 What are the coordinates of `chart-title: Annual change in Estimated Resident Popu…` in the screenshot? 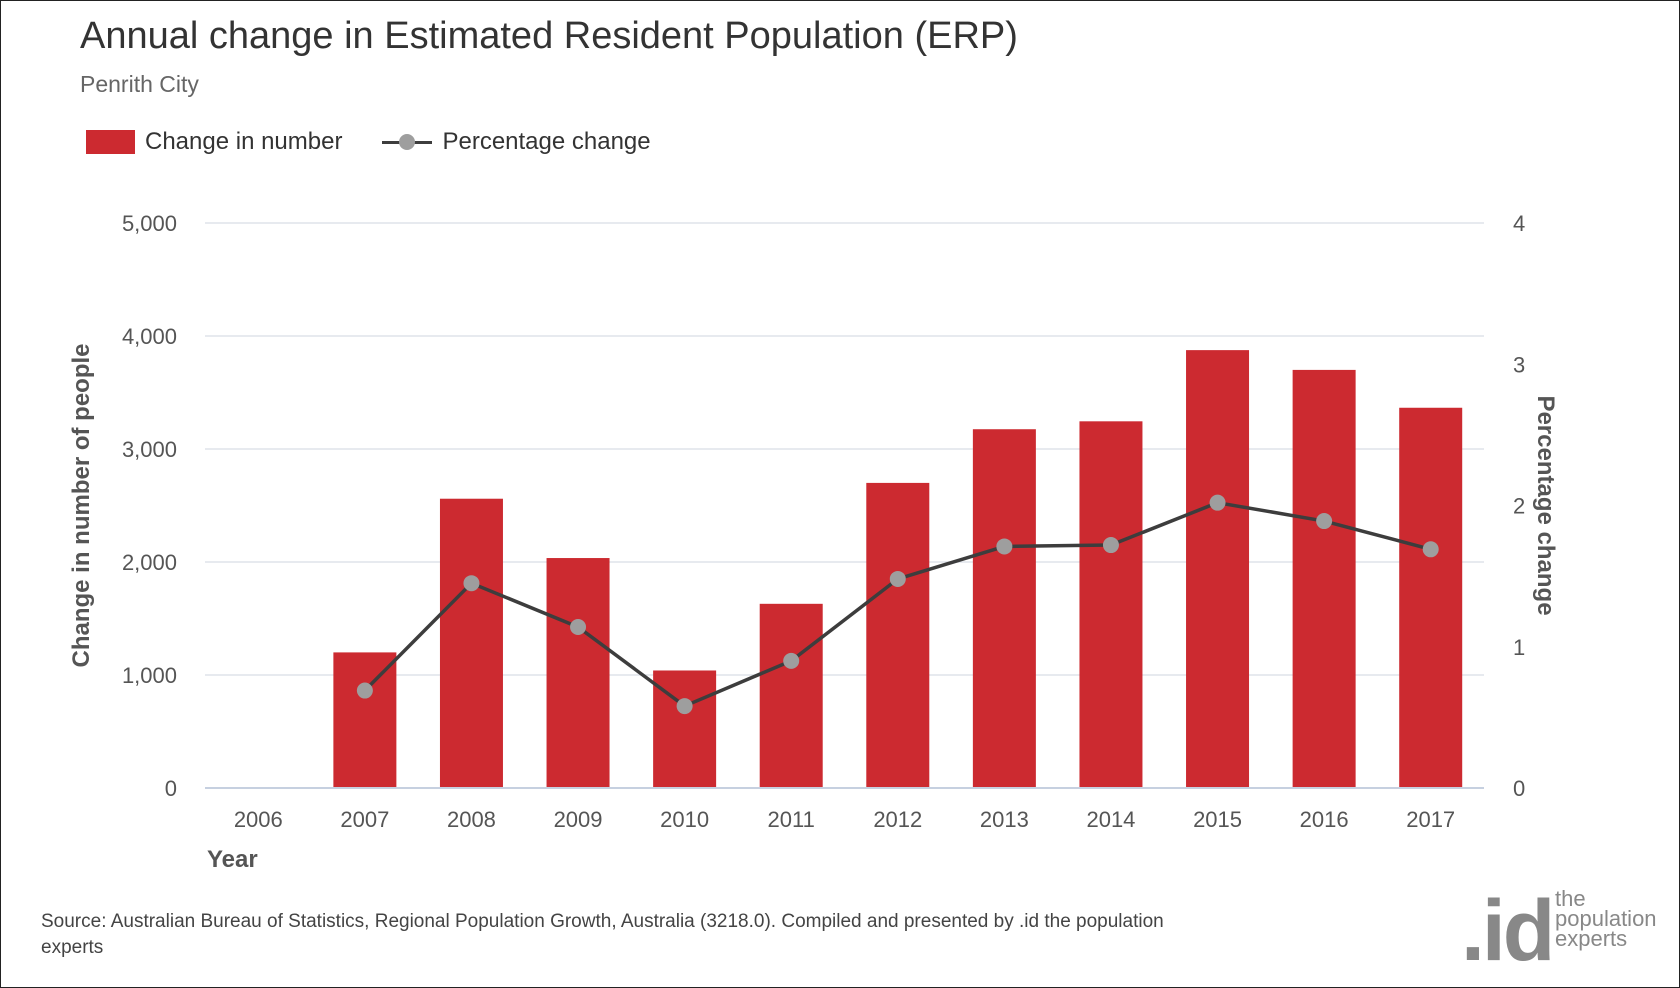 It's located at (549, 36).